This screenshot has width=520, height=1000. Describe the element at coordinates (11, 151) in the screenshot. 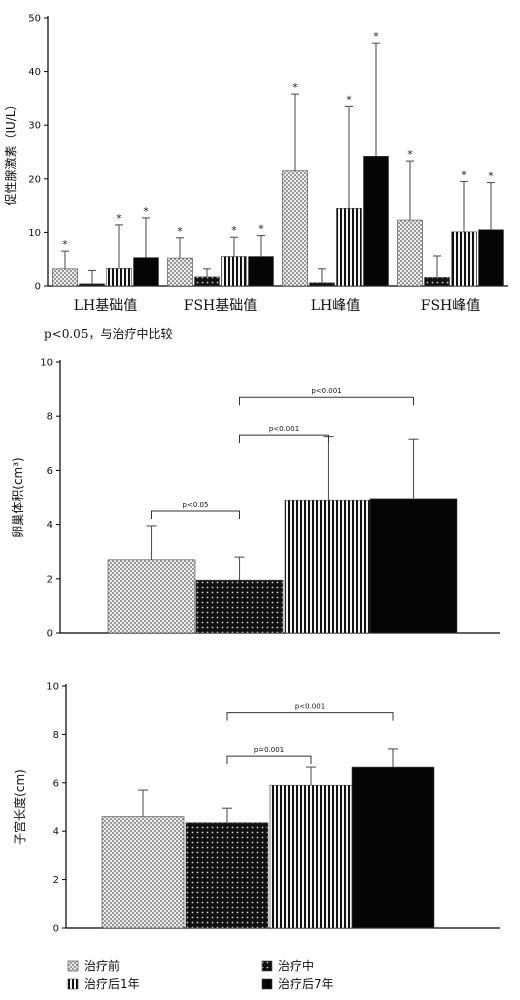

I see `y-axis-title: 促性腺激素（IU/L）` at that location.